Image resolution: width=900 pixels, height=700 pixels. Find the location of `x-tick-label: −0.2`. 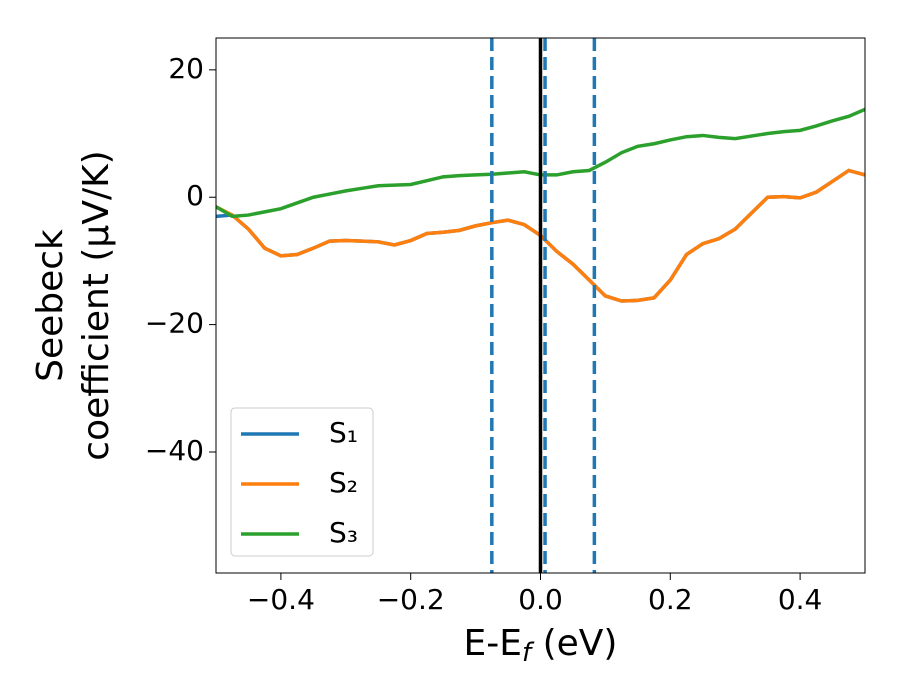

x-tick-label: −0.2 is located at coordinates (411, 599).